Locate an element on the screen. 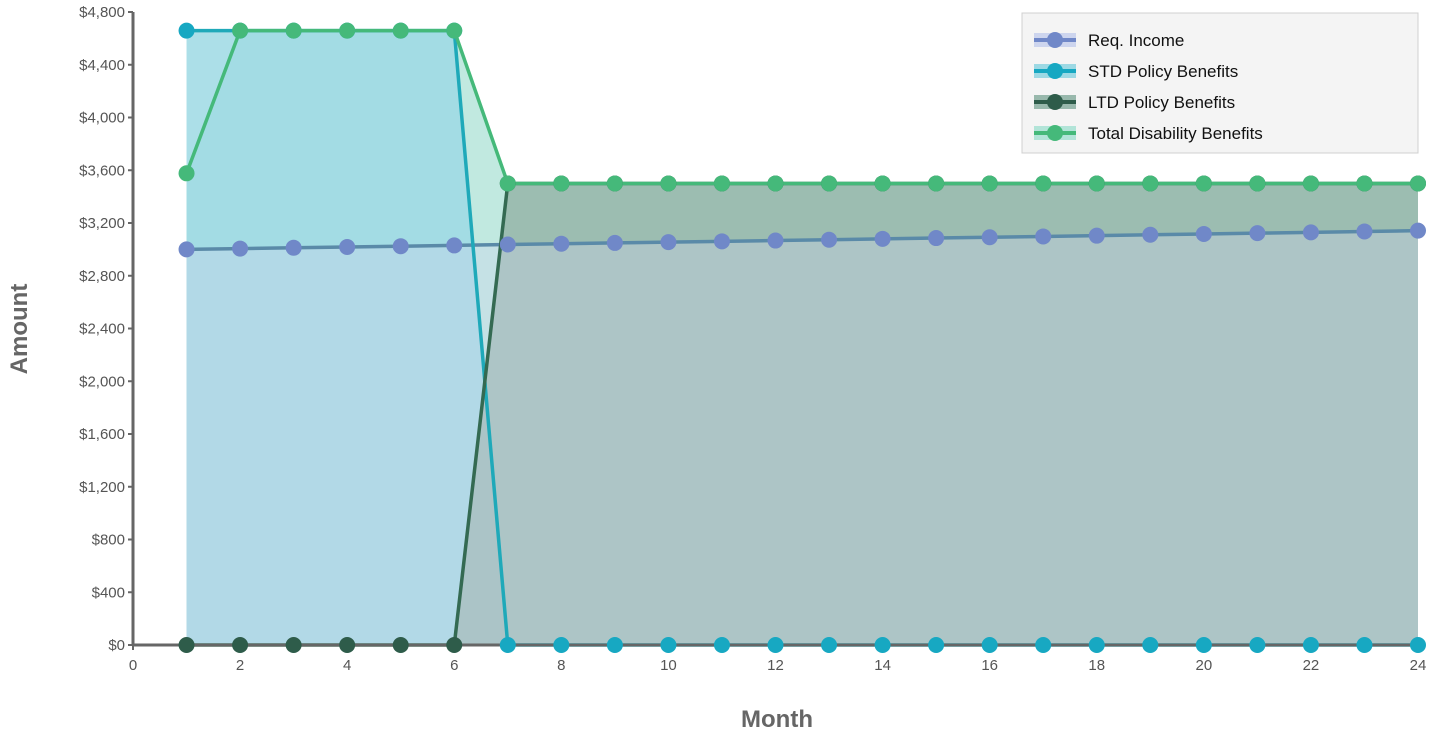  legend-item-total-disability-benefits: Total Disability Benefits is located at coordinates (1148, 133).